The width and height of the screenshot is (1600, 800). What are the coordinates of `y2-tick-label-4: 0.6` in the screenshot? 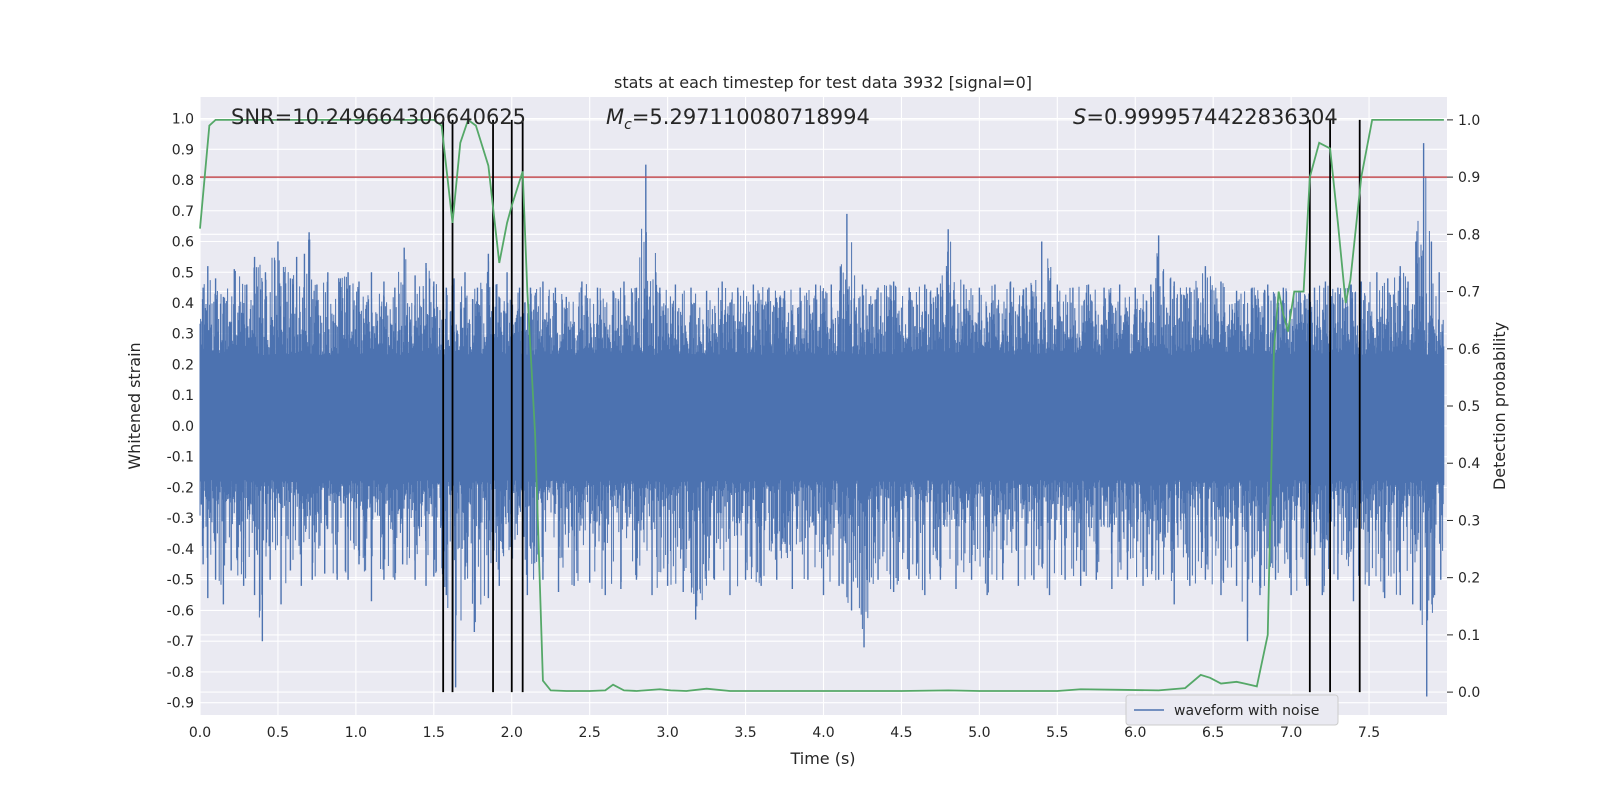 It's located at (1469, 350).